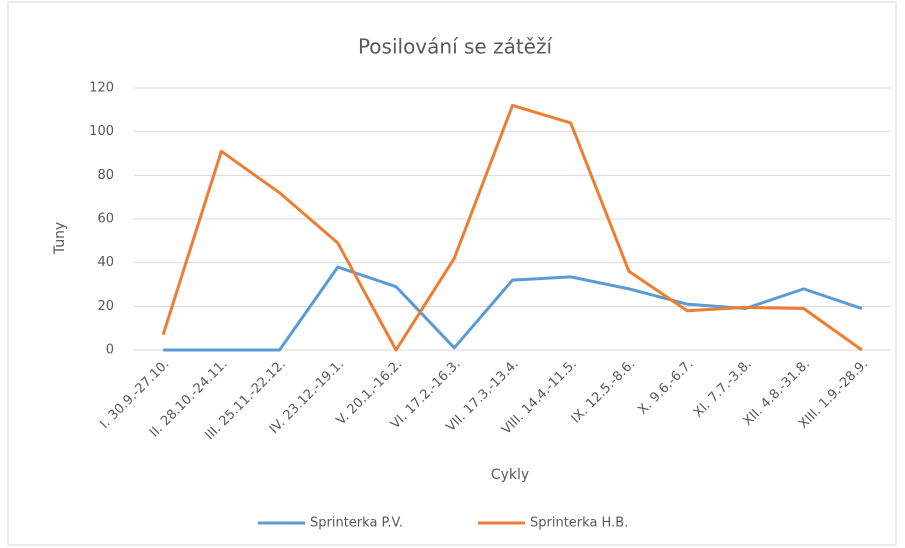  Describe the element at coordinates (105, 175) in the screenshot. I see `y-tick-label: 80` at that location.